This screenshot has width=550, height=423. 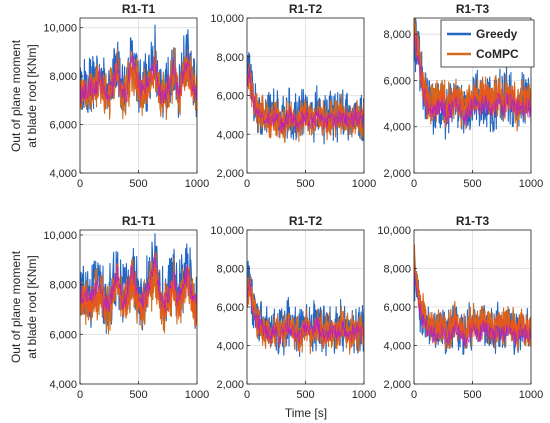 What do you see at coordinates (497, 54) in the screenshot?
I see `legend-label-compc: CoMPC` at bounding box center [497, 54].